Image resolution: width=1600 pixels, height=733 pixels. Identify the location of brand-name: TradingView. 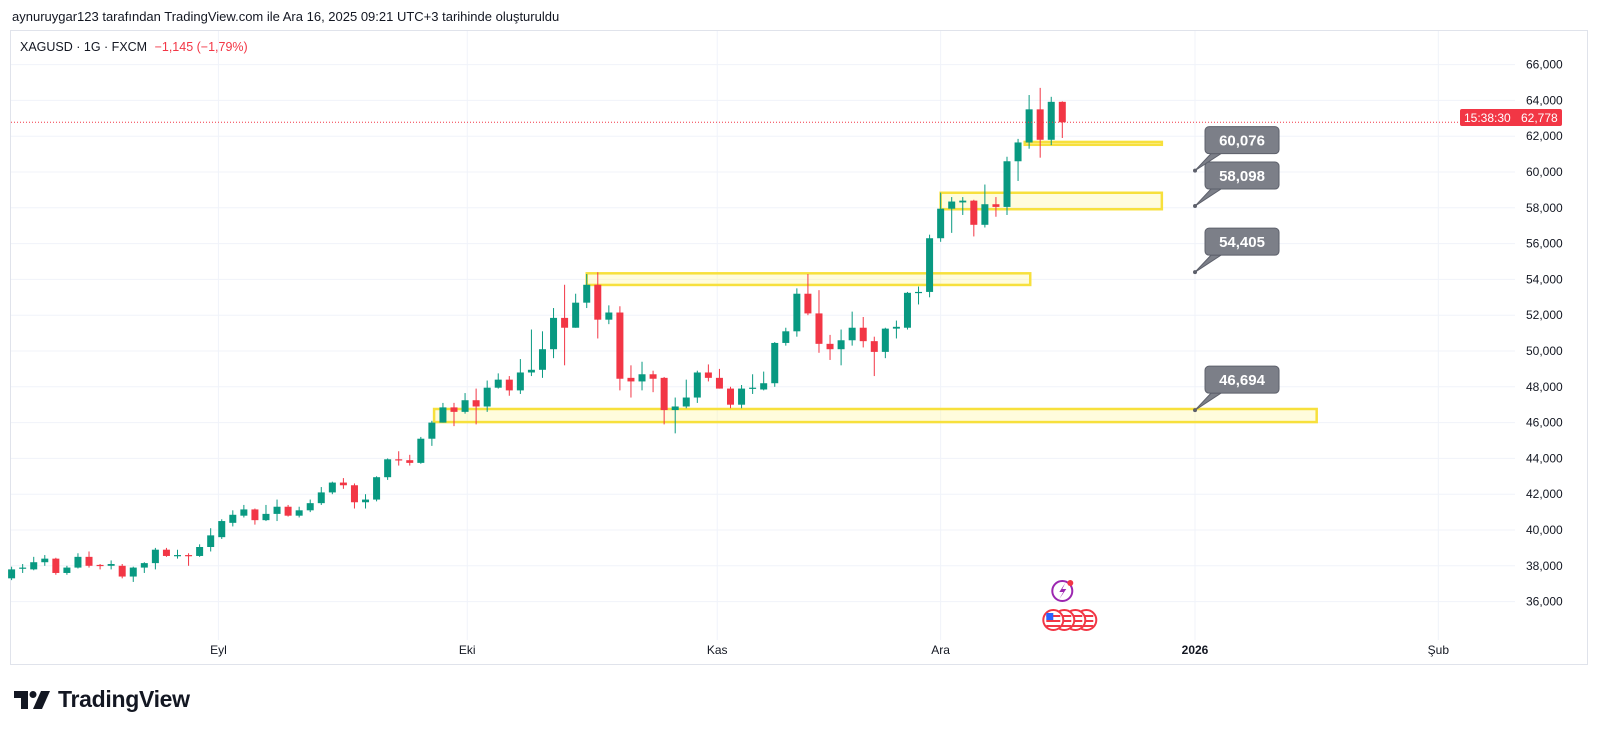
(124, 699).